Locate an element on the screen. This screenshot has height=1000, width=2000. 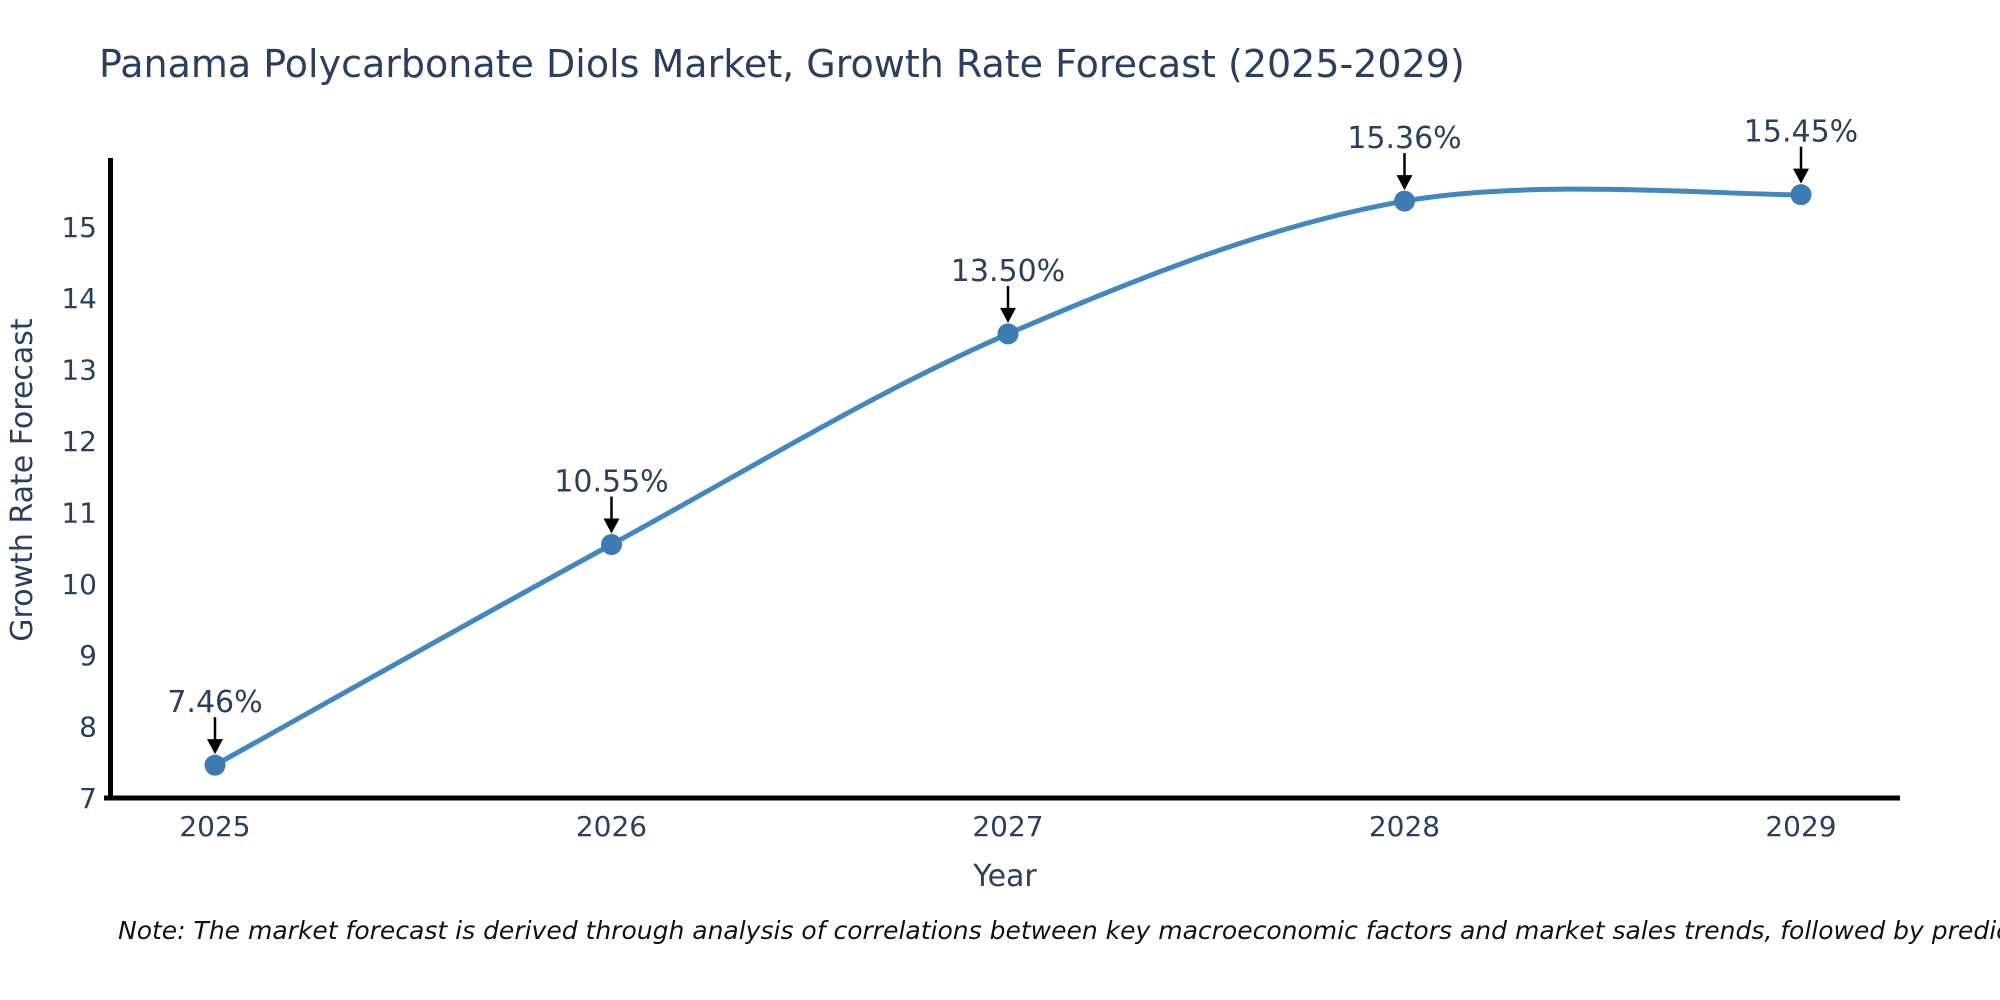
y-tick-label: 9 is located at coordinates (88, 655).